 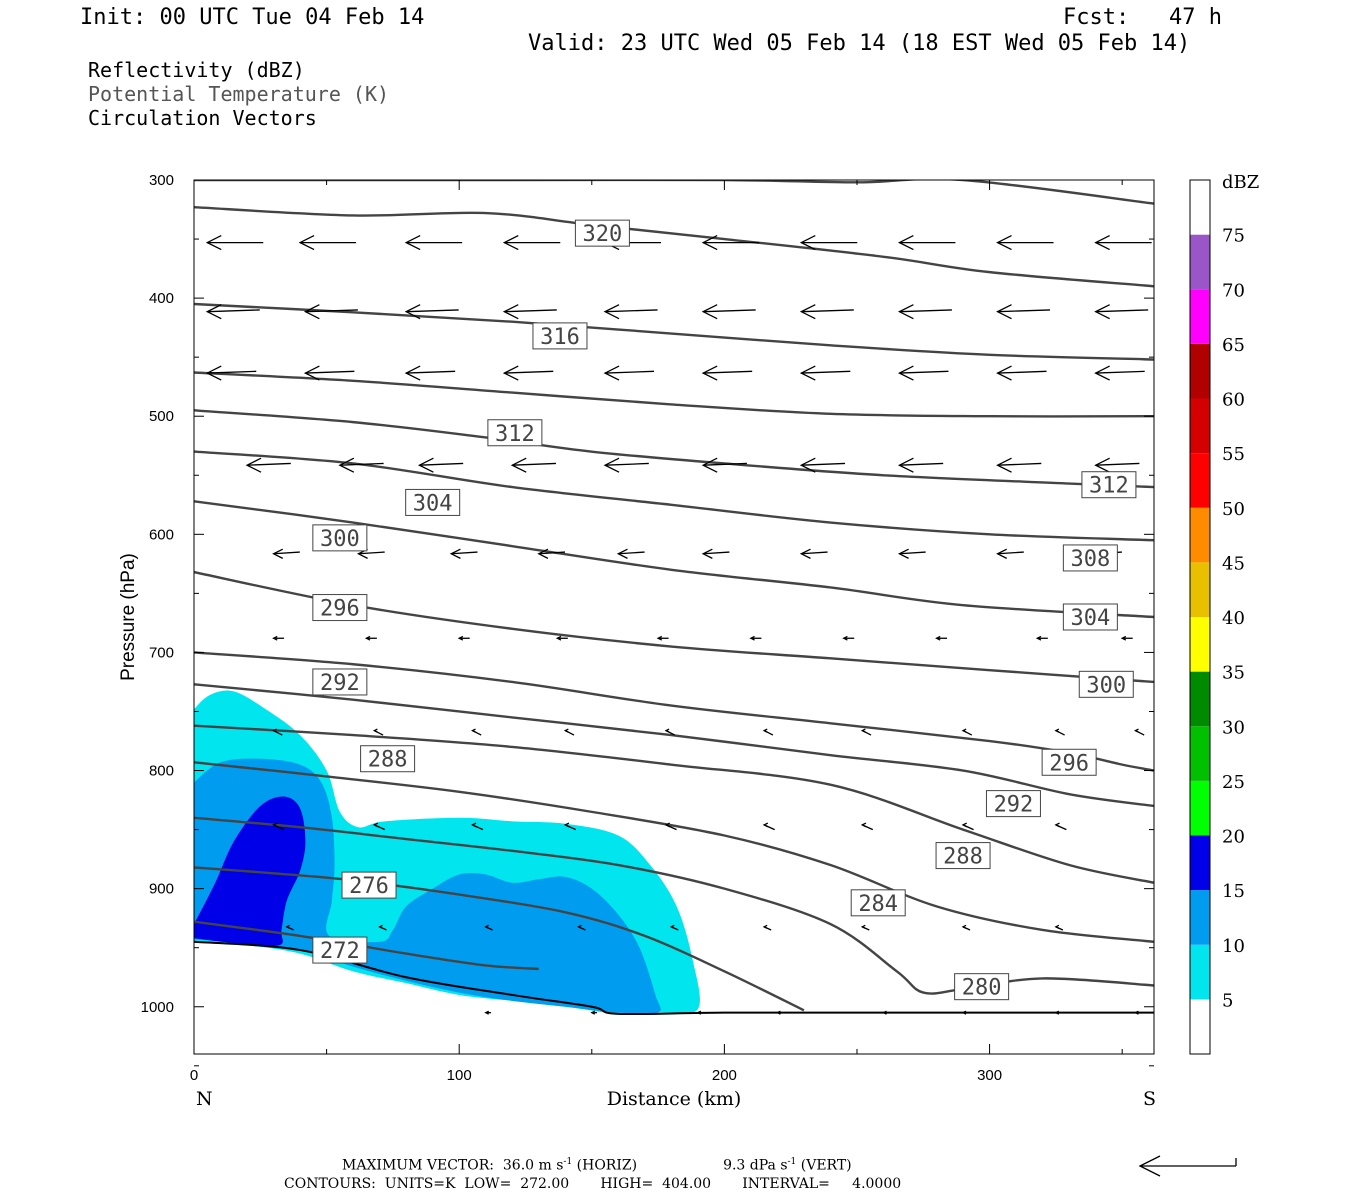 I want to click on svg-text: 288, so click(x=963, y=857).